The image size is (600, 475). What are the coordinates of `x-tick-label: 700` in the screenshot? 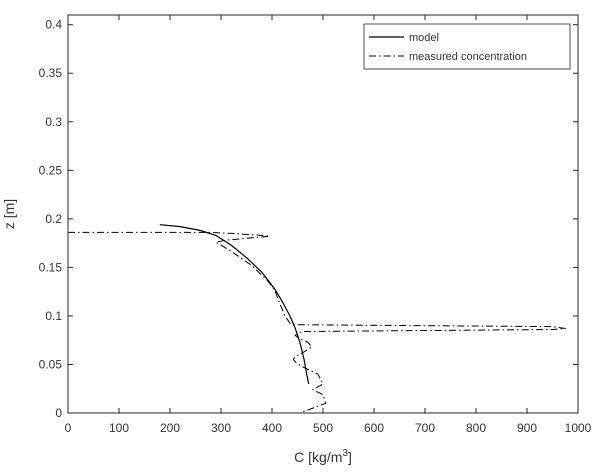 It's located at (425, 428).